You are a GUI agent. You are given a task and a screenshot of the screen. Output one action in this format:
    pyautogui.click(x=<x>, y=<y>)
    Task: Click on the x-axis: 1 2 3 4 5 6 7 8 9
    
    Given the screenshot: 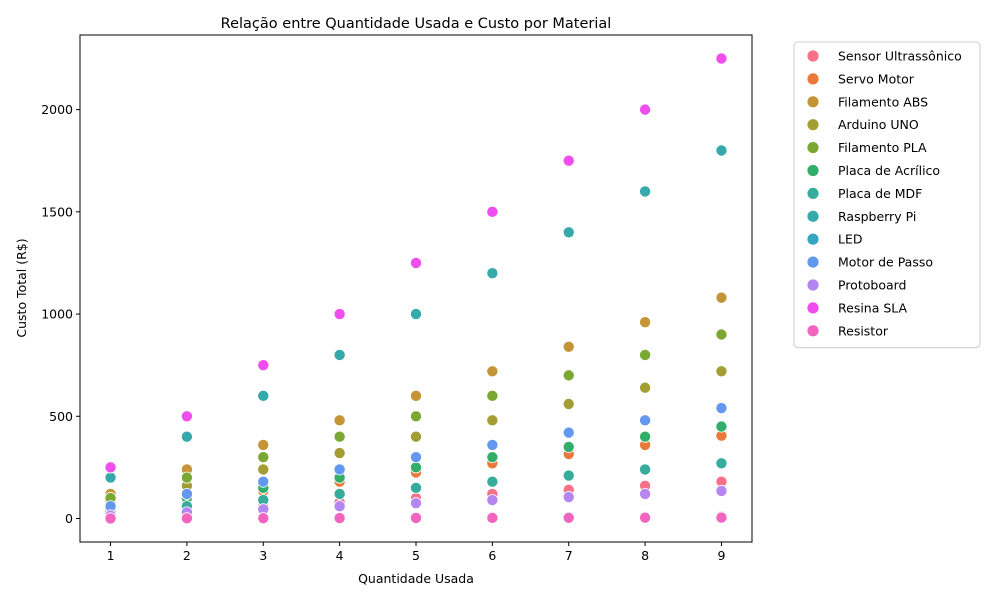 What is the action you would take?
    pyautogui.click(x=416, y=552)
    